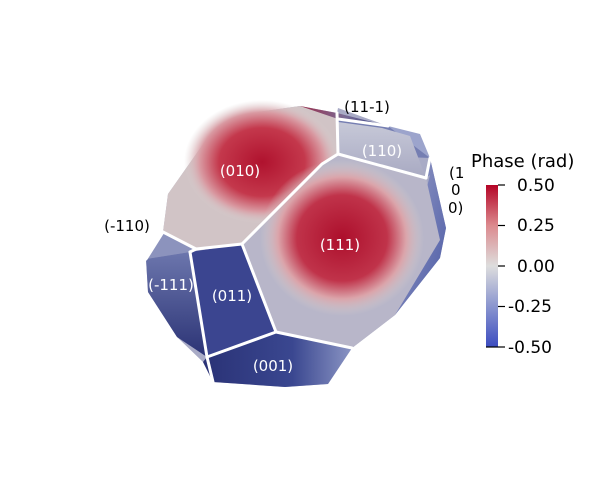 Image resolution: width=600 pixels, height=500 pixels. Describe the element at coordinates (536, 226) in the screenshot. I see `colorbar-tick-label-2: 0.25` at that location.